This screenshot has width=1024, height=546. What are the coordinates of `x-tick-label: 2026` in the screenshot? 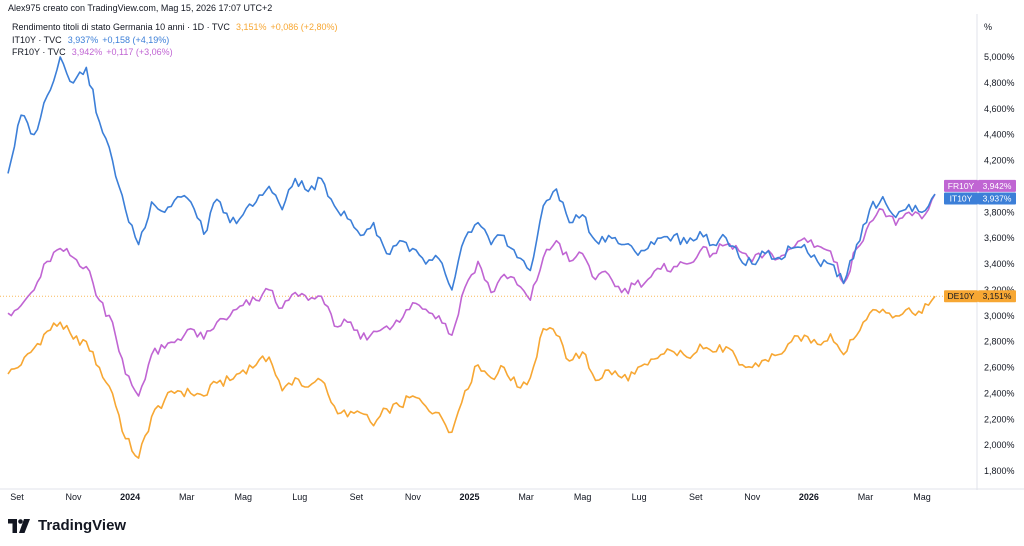 It's located at (809, 497).